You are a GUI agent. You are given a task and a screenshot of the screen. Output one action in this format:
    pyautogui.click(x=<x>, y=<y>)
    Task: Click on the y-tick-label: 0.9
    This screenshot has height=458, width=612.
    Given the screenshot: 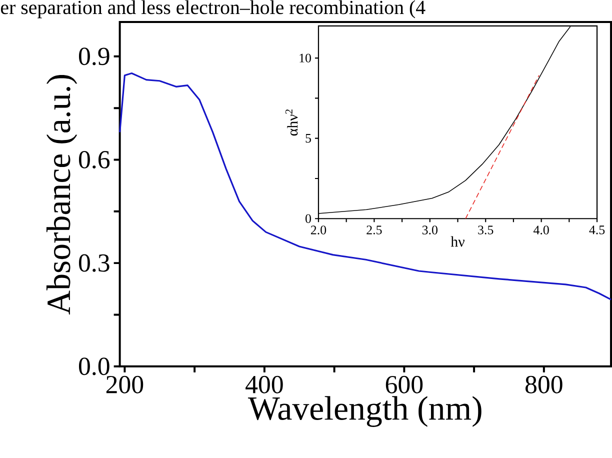 What is the action you would take?
    pyautogui.click(x=94, y=56)
    